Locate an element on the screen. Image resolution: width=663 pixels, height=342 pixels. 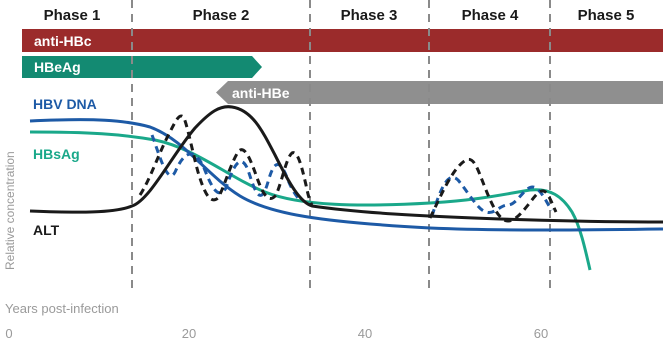
hbsag-label: HBsAg is located at coordinates (56, 154).